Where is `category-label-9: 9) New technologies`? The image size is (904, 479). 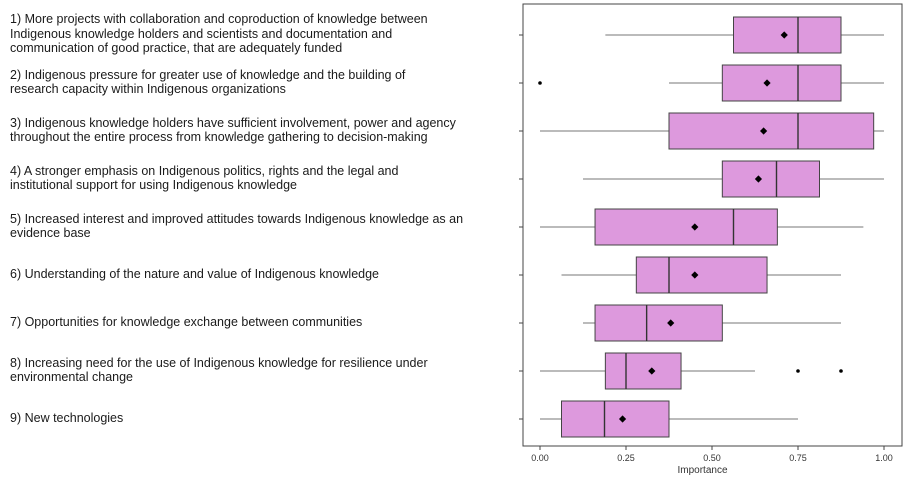
category-label-9: 9) New technologies is located at coordinates (67, 417).